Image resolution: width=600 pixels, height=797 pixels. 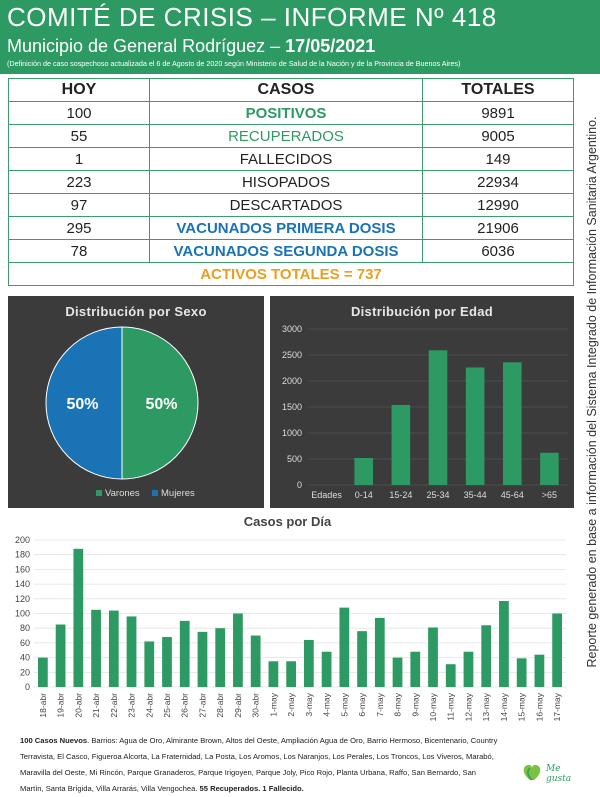 I want to click on chart-title: Distribución por Sexo, so click(x=136, y=311).